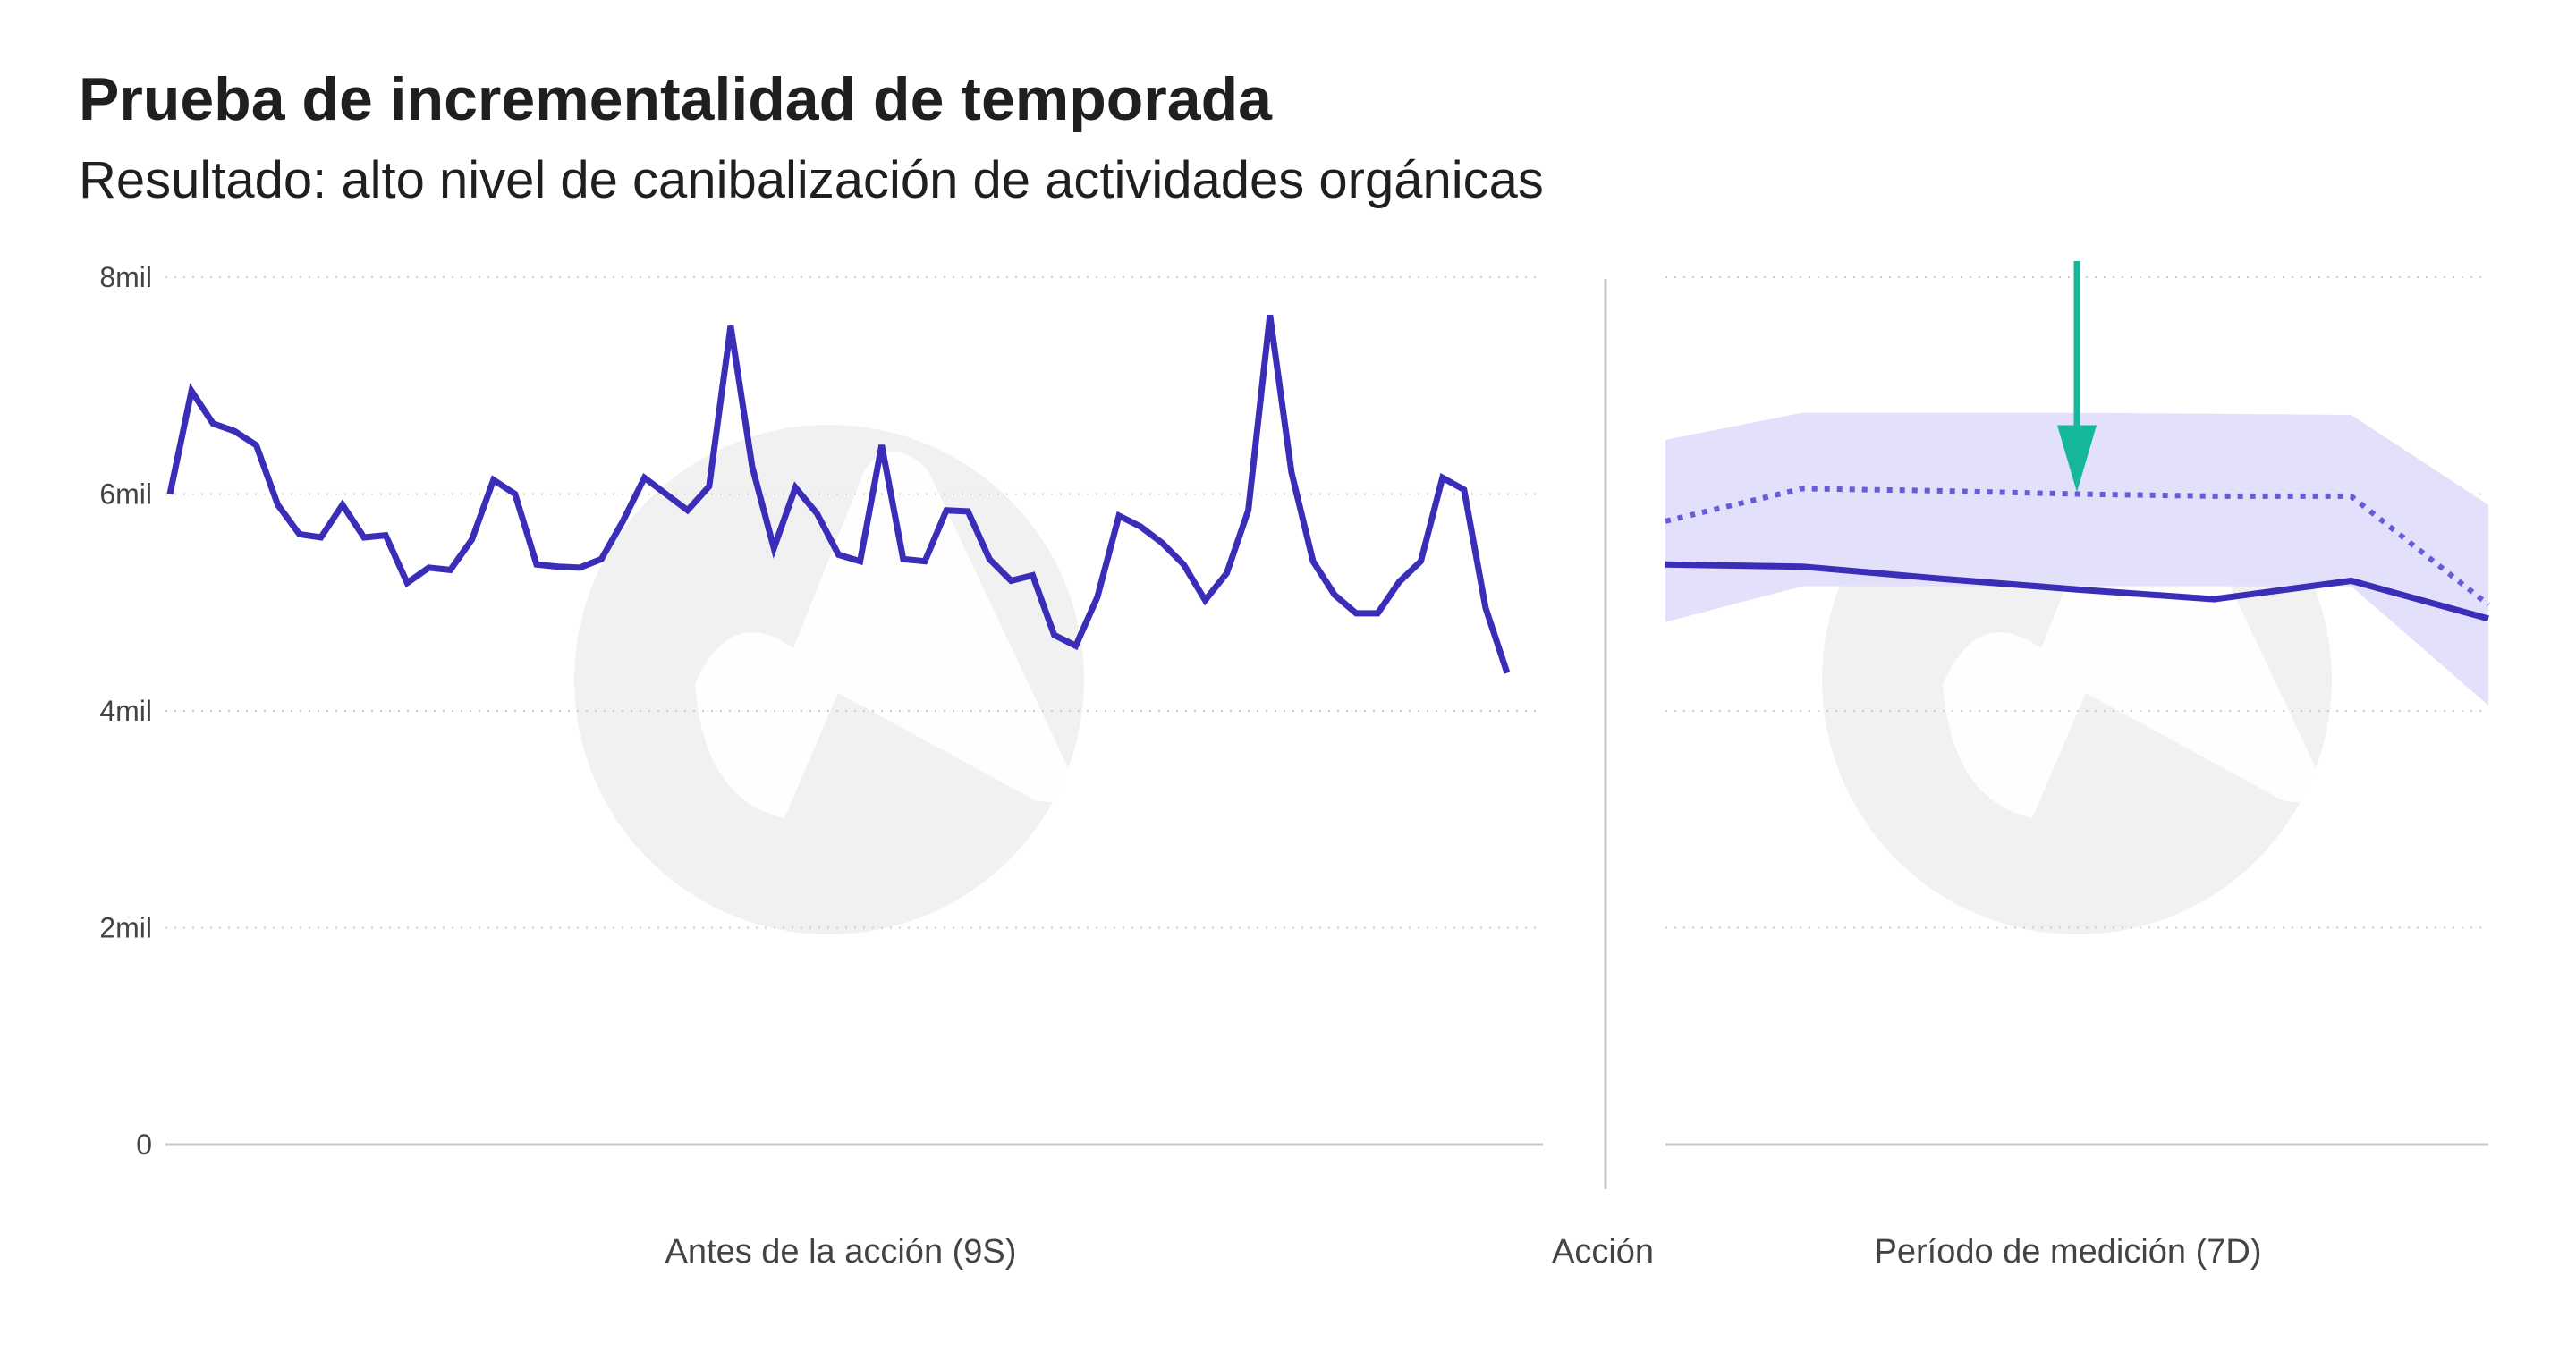 Image resolution: width=2576 pixels, height=1352 pixels. What do you see at coordinates (2077, 377) in the screenshot?
I see `annotation-layer` at bounding box center [2077, 377].